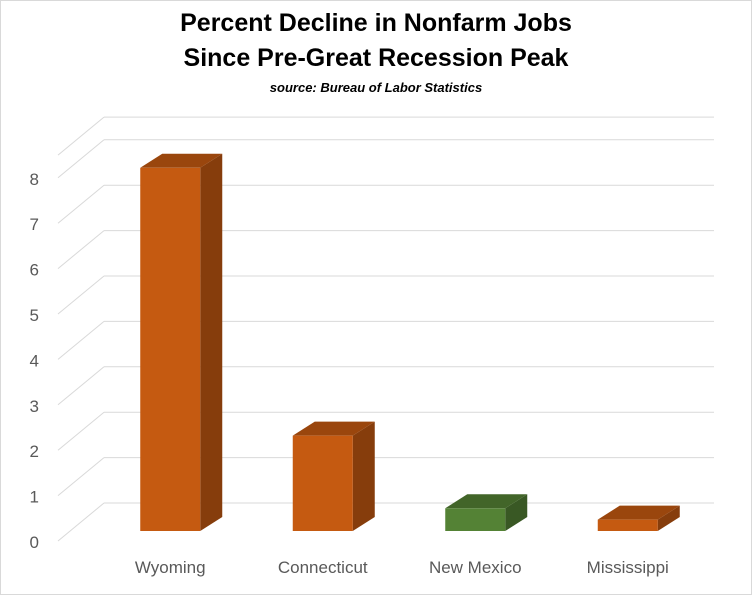 This screenshot has height=595, width=752. Describe the element at coordinates (170, 567) in the screenshot. I see `x-tick-label-wyoming: Wyoming` at that location.